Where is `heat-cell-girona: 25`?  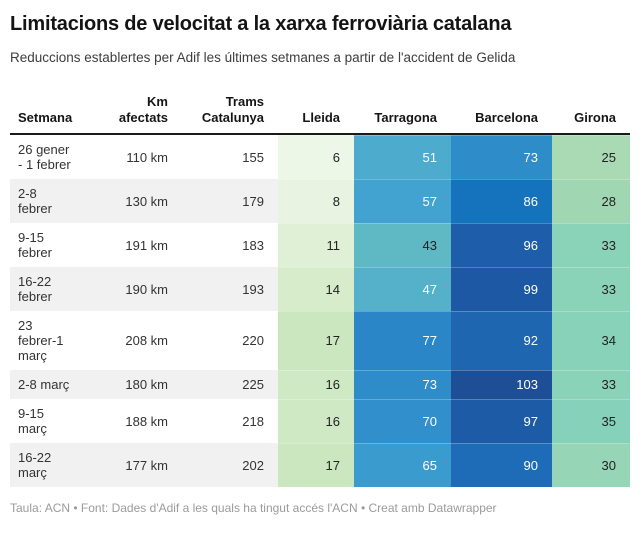
heat-cell-girona: 25 is located at coordinates (591, 156).